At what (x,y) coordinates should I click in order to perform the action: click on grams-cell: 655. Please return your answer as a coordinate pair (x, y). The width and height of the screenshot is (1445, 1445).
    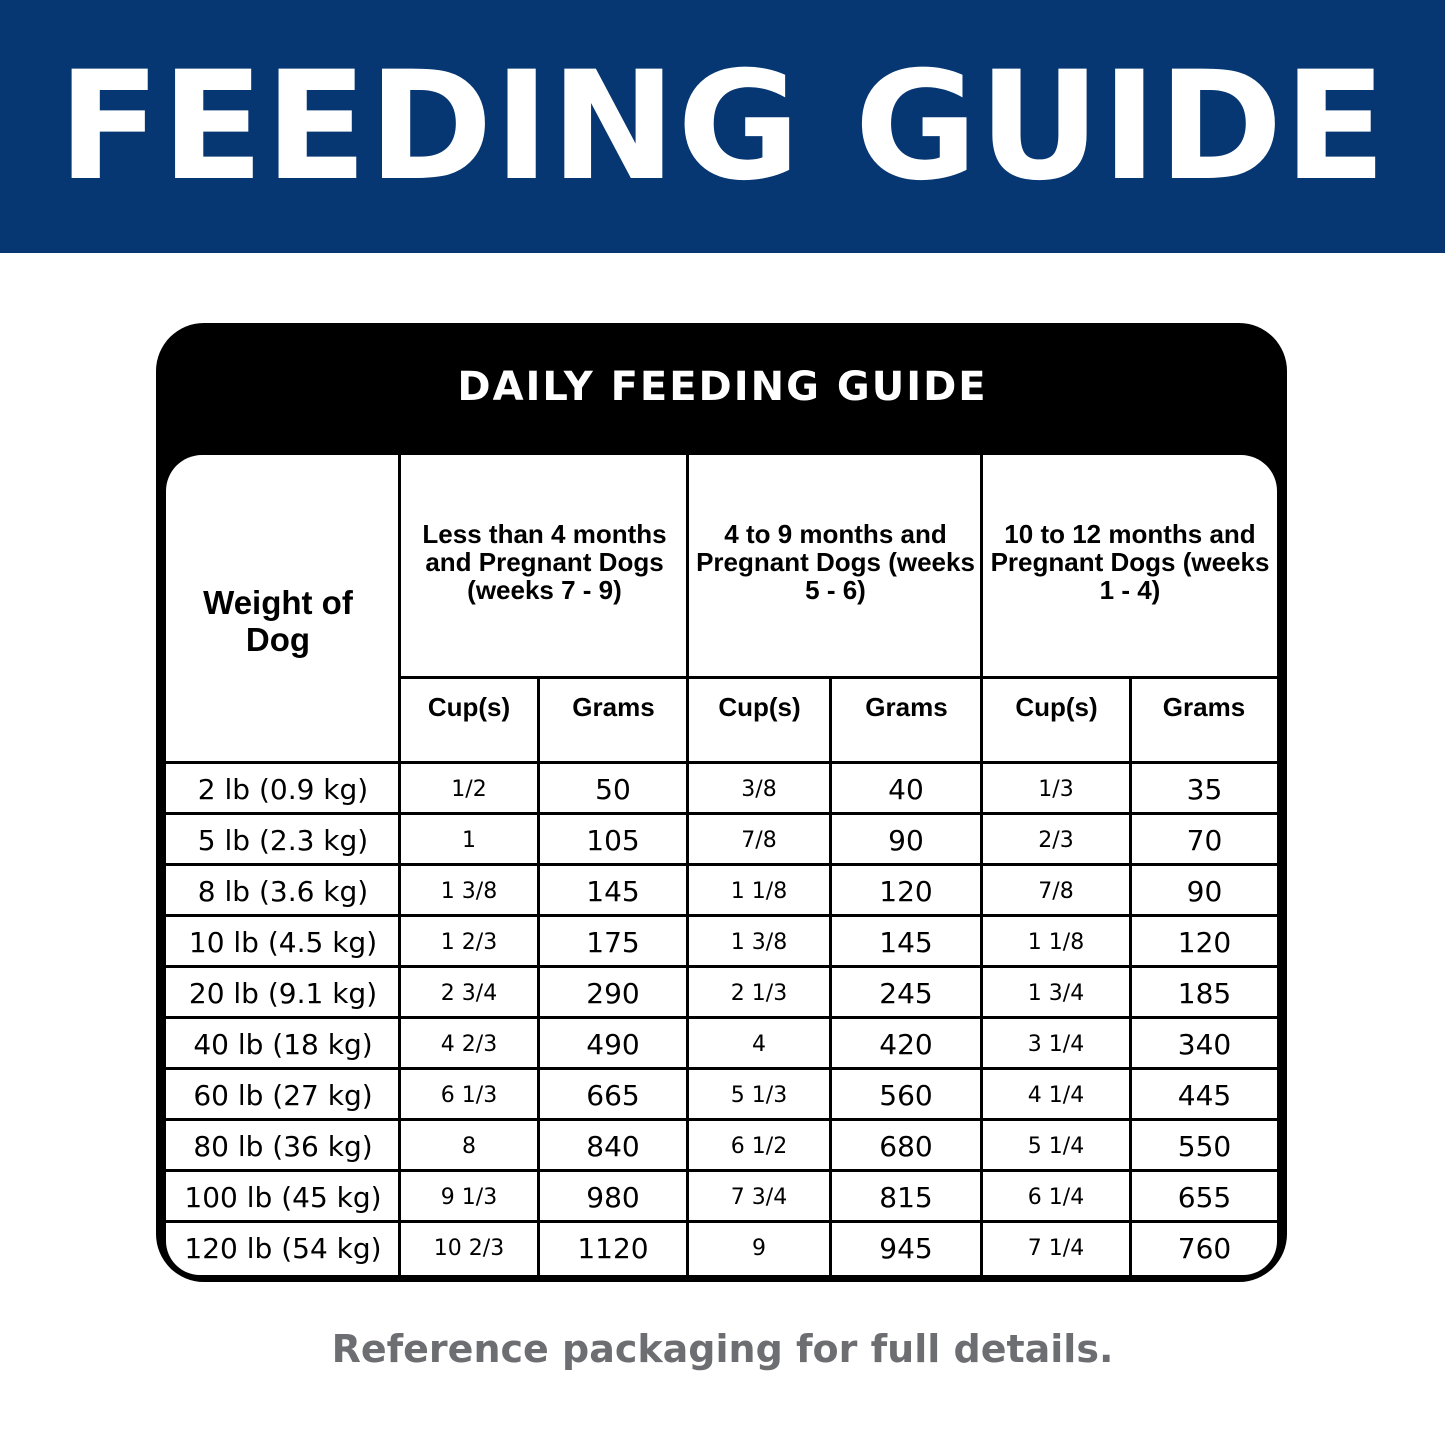
    Looking at the image, I should click on (1204, 1197).